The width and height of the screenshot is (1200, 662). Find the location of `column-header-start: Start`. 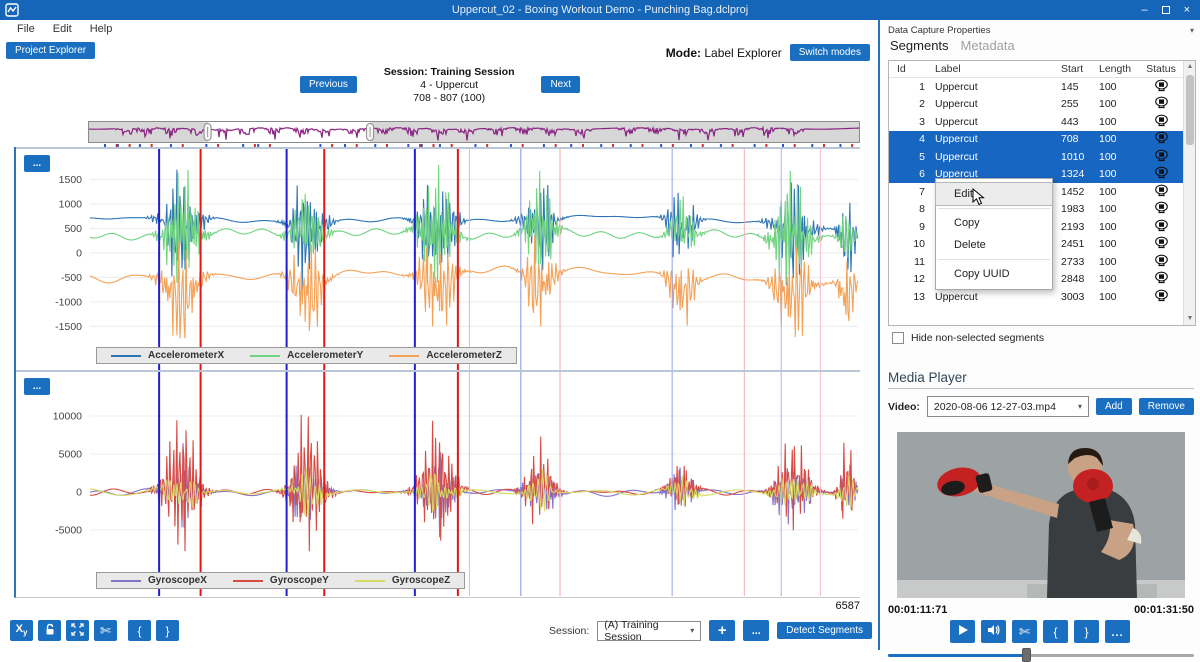

column-header-start: Start is located at coordinates (1072, 69).